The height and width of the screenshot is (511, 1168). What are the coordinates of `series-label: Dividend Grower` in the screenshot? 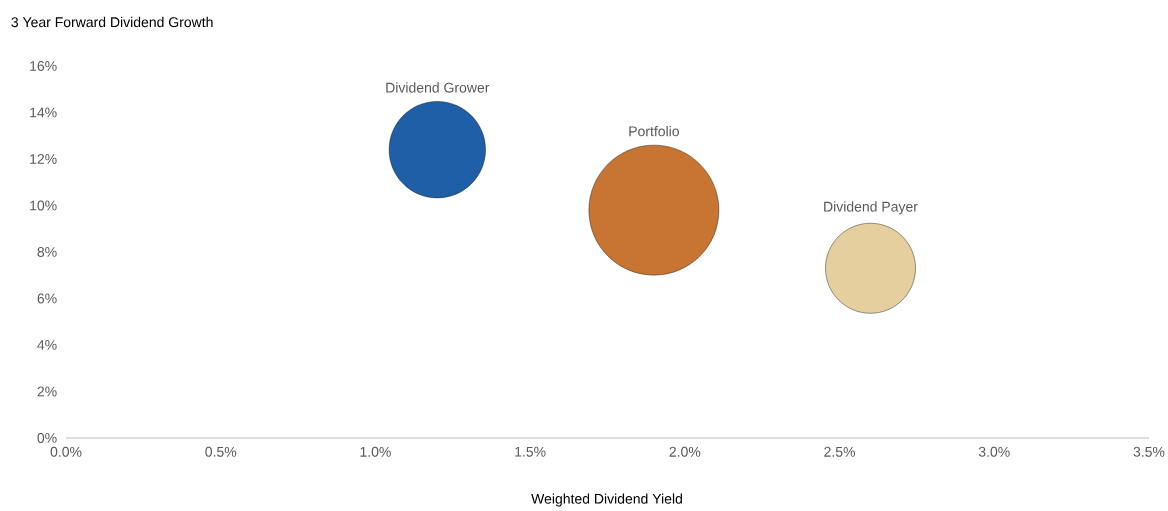 It's located at (438, 87).